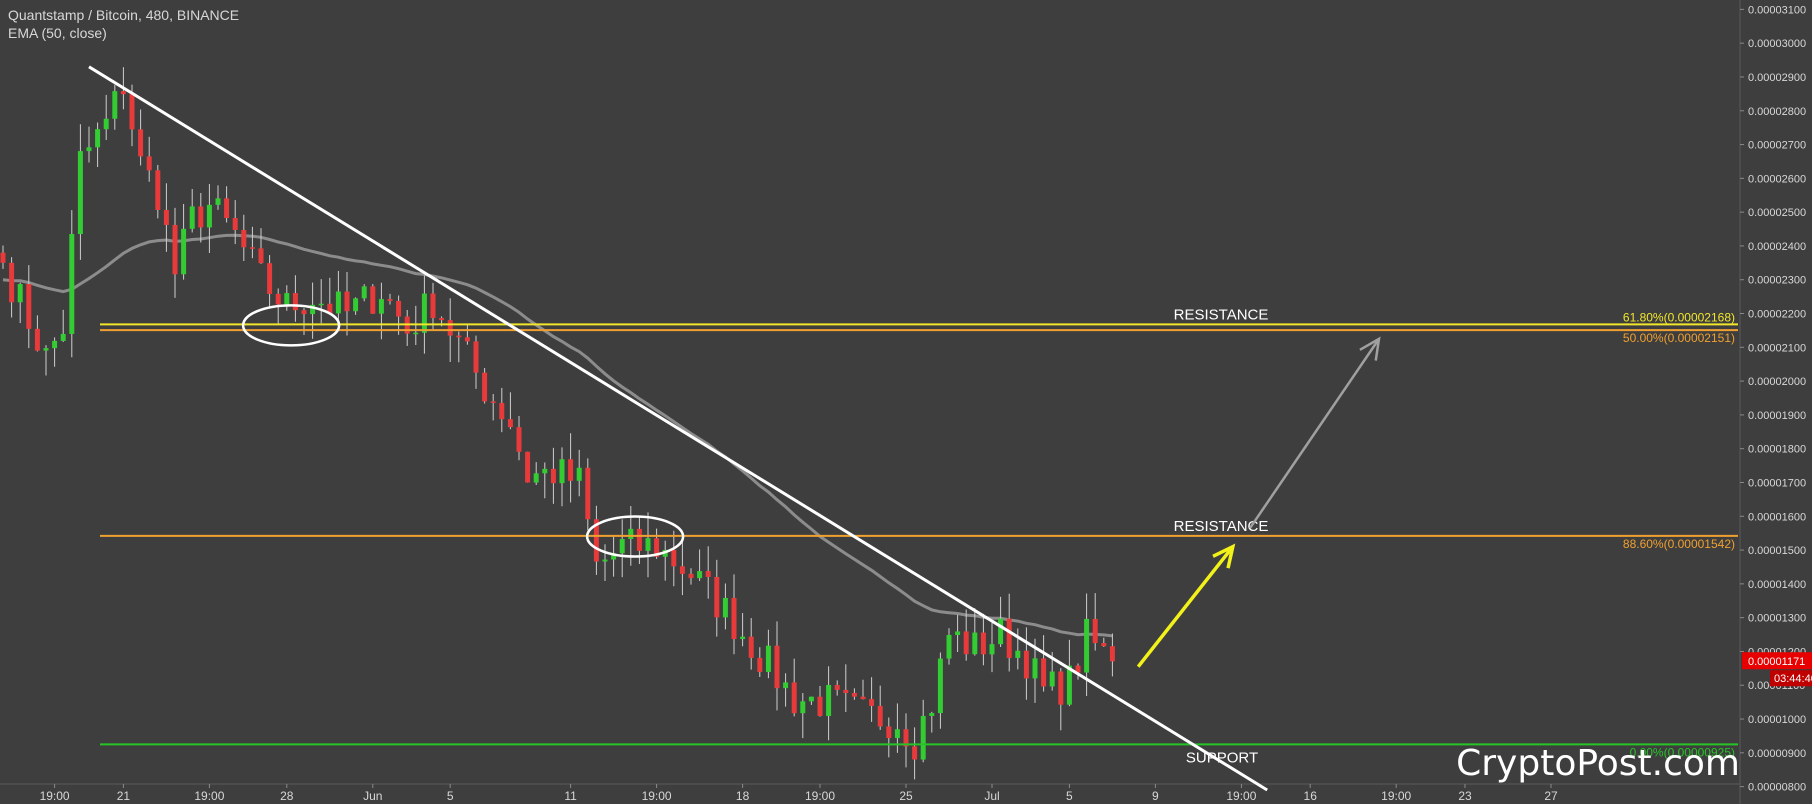  Describe the element at coordinates (1791, 678) in the screenshot. I see `countdown-badge` at that location.